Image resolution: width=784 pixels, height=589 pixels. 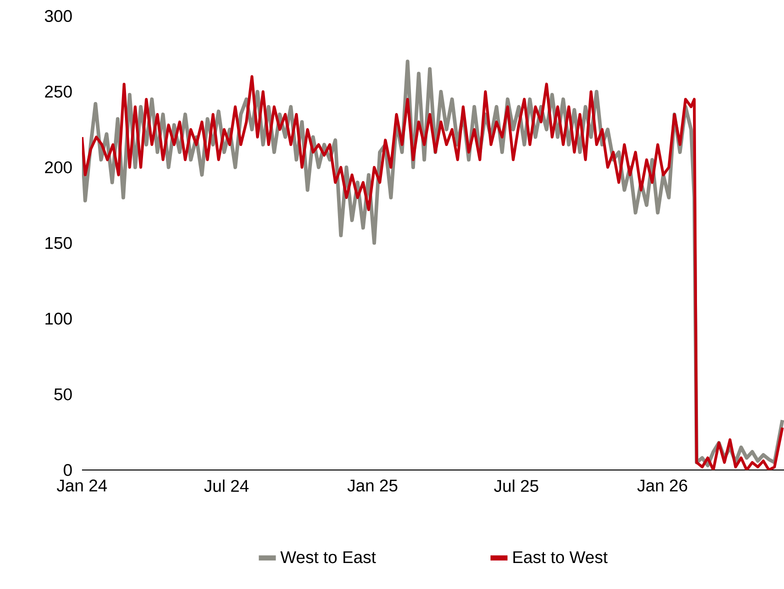 What do you see at coordinates (662, 486) in the screenshot?
I see `x-tick-label: Jan 26` at bounding box center [662, 486].